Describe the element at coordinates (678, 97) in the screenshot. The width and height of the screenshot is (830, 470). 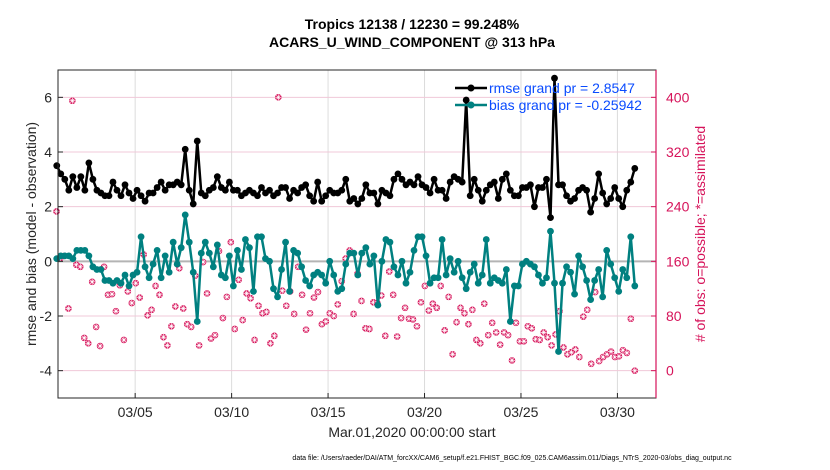
I see `y2-tick-label: 400` at that location.